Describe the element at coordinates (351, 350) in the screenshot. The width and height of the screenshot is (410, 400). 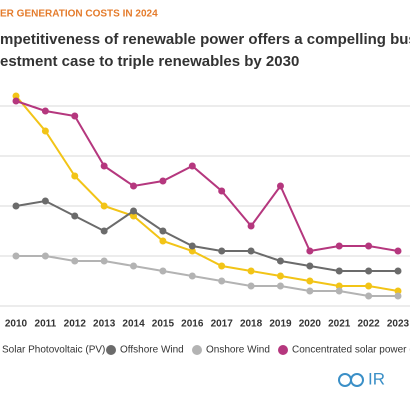
I see `legend-label: Concentrated solar power (` at that location.